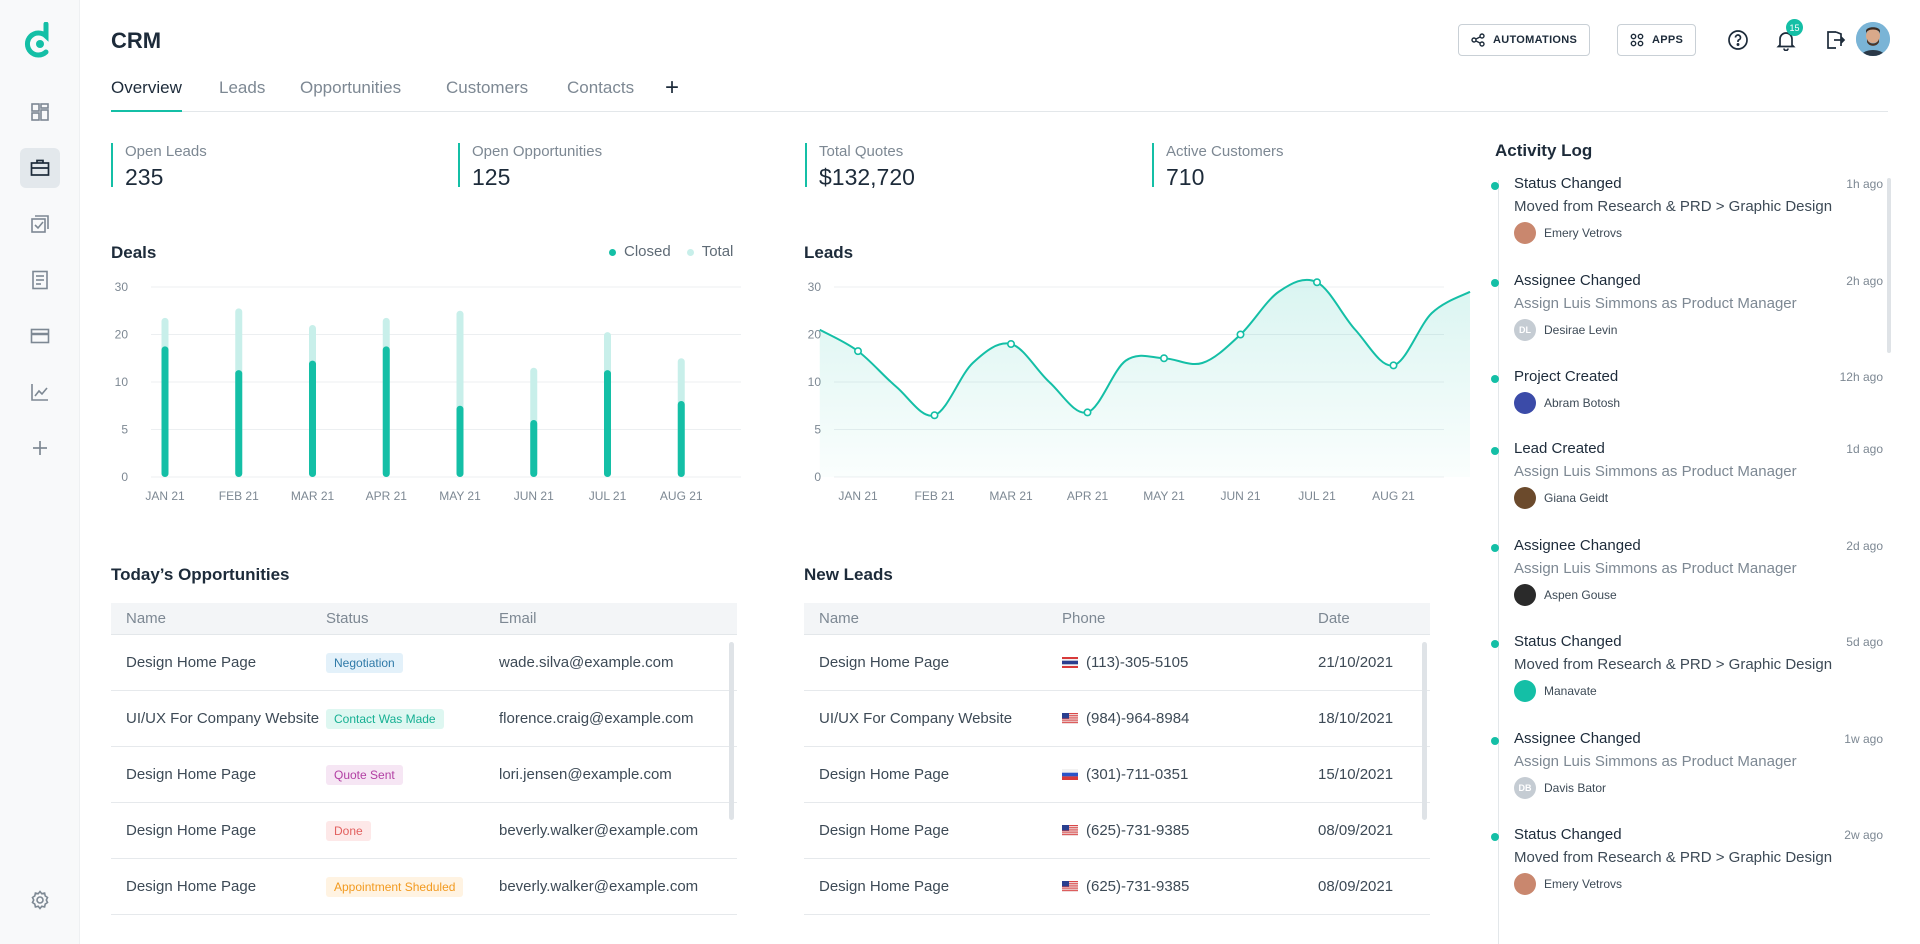 The width and height of the screenshot is (1920, 944). What do you see at coordinates (848, 574) in the screenshot?
I see `new-leads-title: New Leads` at bounding box center [848, 574].